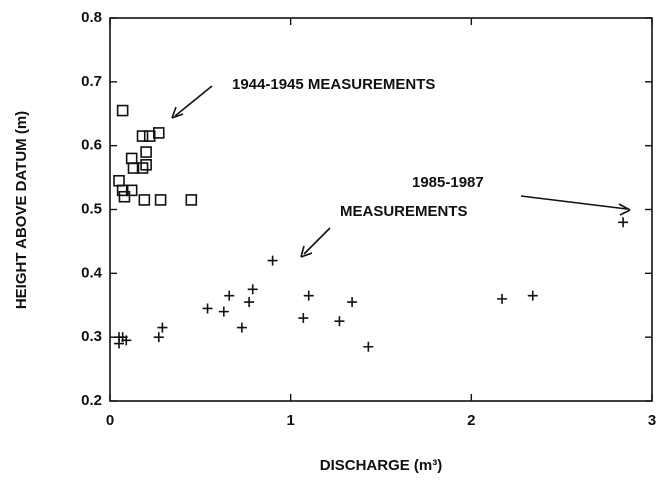 This screenshot has height=480, width=659. What do you see at coordinates (21, 210) in the screenshot?
I see `y-axis-label: HEIGHT ABOVE DATUM (m)` at bounding box center [21, 210].